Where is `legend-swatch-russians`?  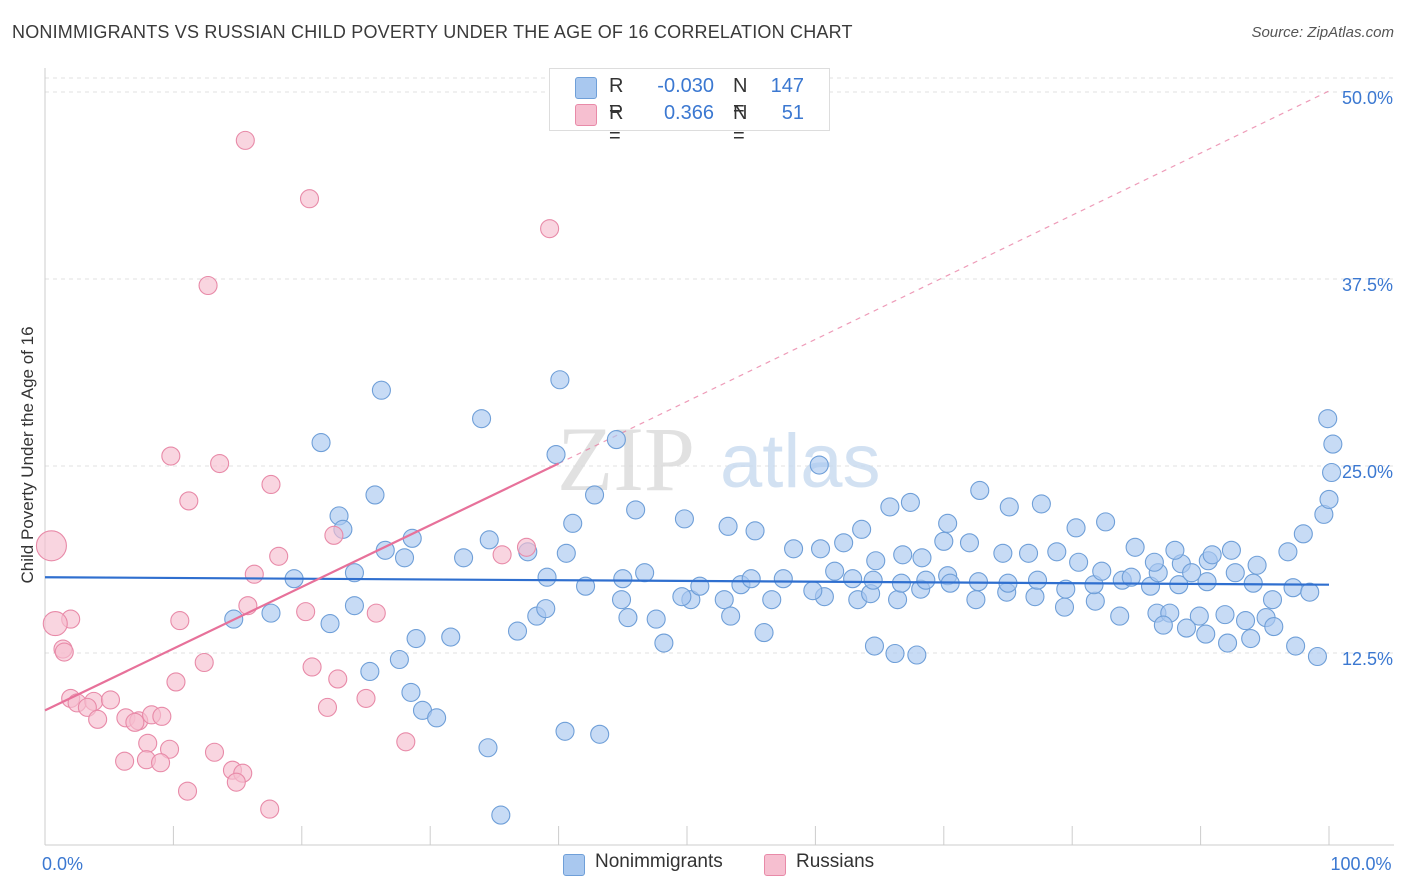
legend-swatch-russians is located at coordinates (586, 115).